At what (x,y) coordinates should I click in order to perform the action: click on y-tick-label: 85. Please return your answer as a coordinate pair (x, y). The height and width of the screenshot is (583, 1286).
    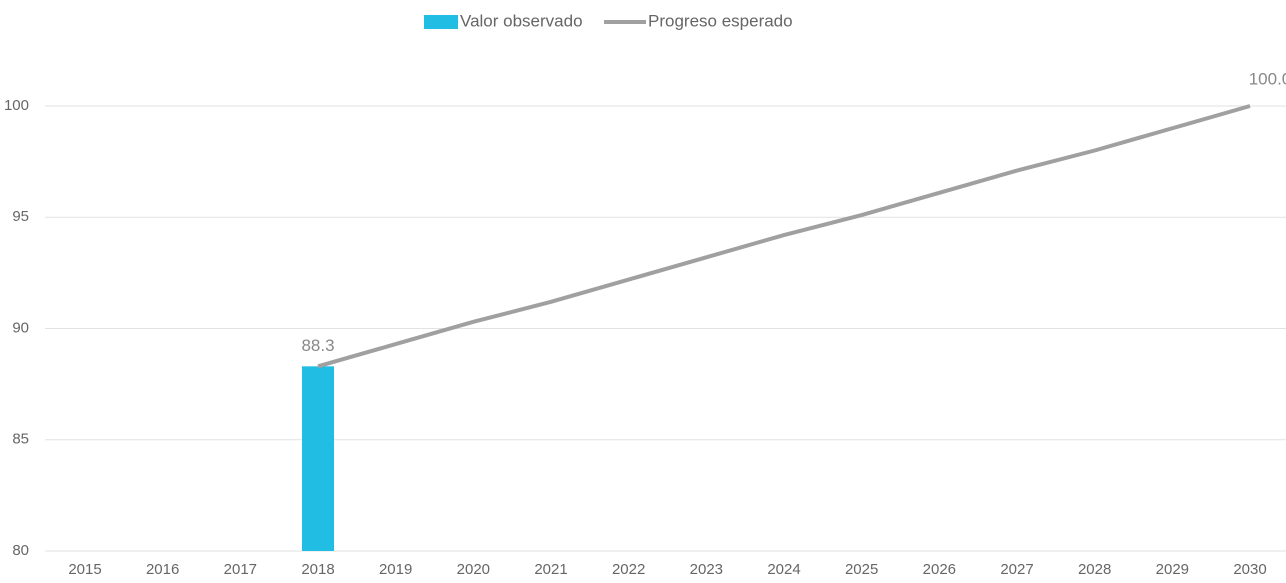
    Looking at the image, I should click on (20, 439).